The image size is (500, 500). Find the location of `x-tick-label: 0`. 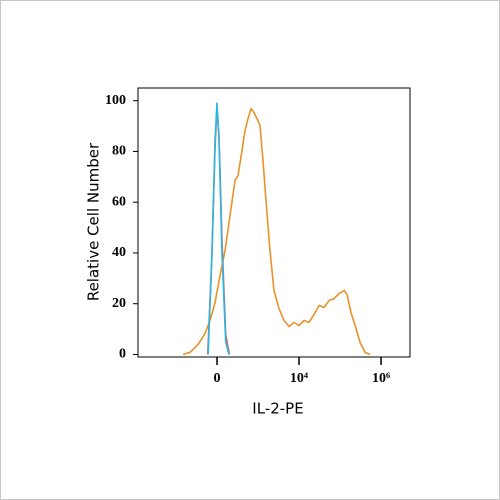

x-tick-label: 0 is located at coordinates (217, 378).